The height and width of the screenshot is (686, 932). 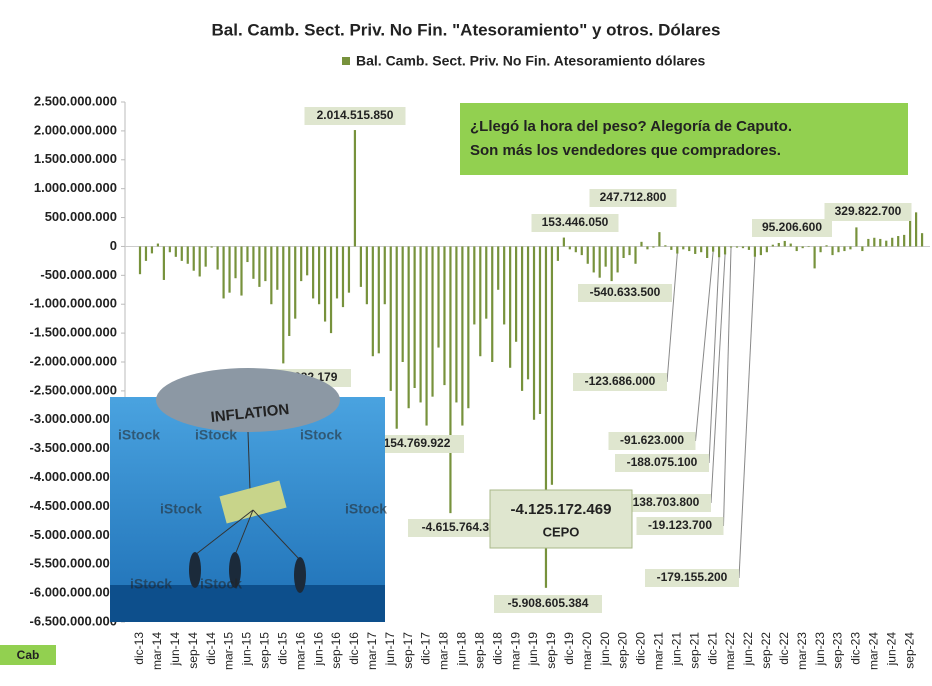 I want to click on rope, so click(x=249, y=461).